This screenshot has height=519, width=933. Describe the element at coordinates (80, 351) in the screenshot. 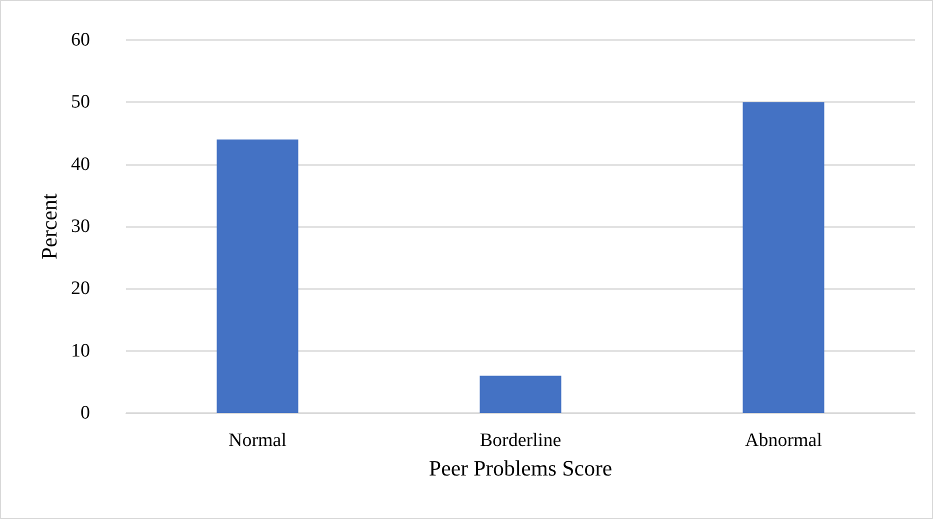

I see `y-tick-label: 10` at that location.